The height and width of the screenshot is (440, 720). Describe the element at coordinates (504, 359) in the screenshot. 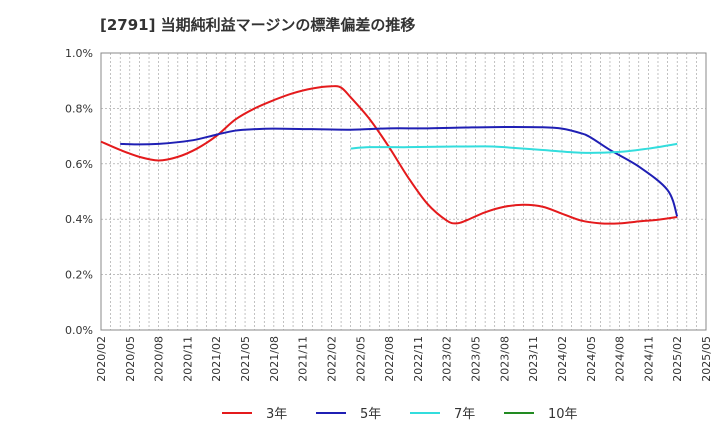

I see `x-tick-label: 2023/08` at that location.